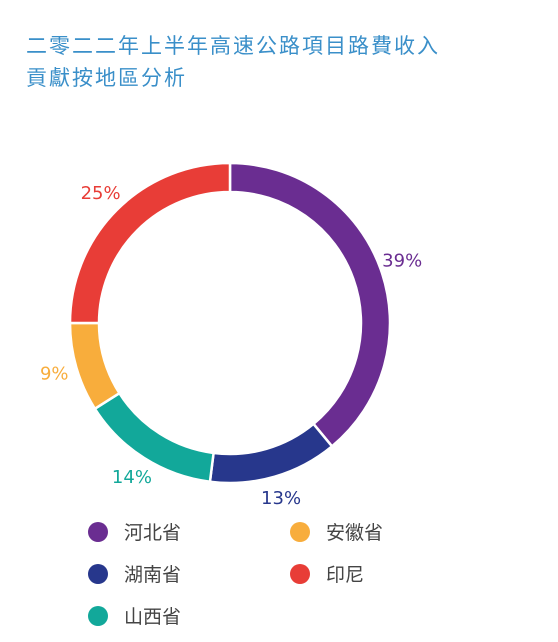  Describe the element at coordinates (402, 261) in the screenshot. I see `slice-label-1: 39%` at that location.